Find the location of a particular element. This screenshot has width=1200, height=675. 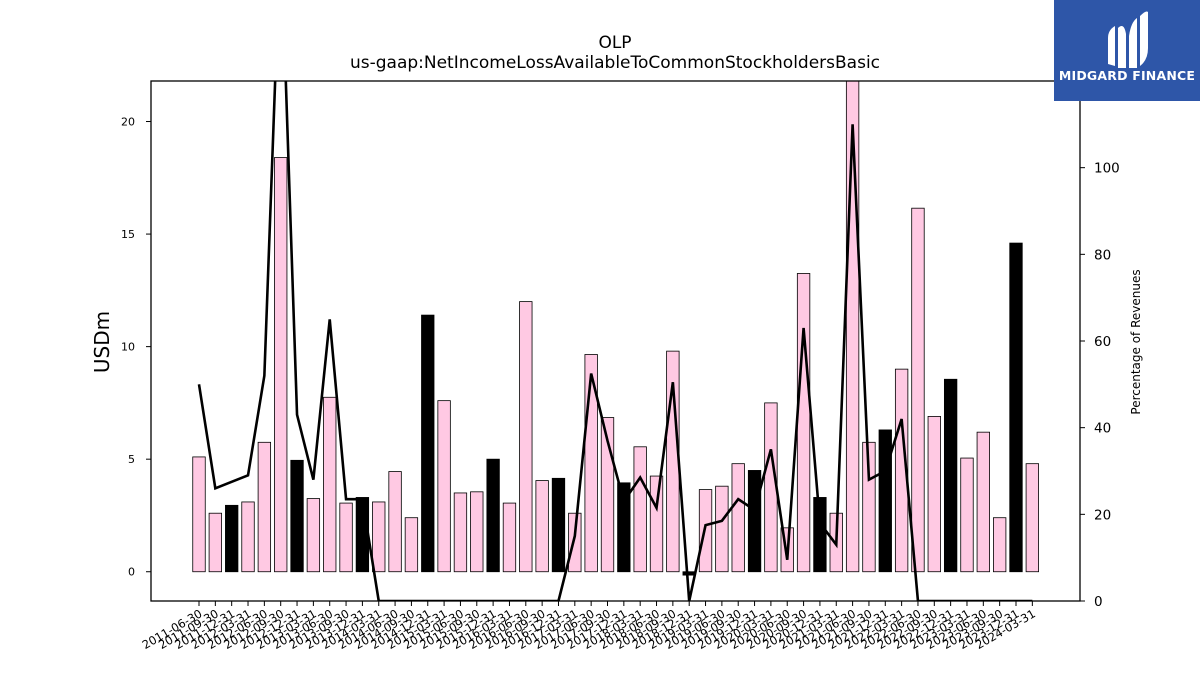

midgard-finance-logo-icon is located at coordinates (1128, 39).